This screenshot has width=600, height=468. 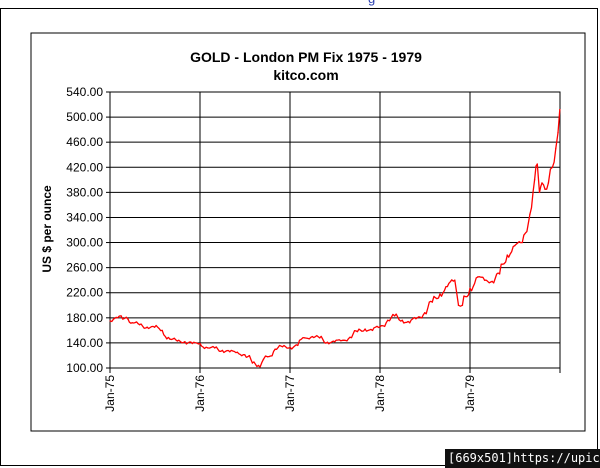 I want to click on y-axis-label: US $ per ounce, so click(x=47, y=229).